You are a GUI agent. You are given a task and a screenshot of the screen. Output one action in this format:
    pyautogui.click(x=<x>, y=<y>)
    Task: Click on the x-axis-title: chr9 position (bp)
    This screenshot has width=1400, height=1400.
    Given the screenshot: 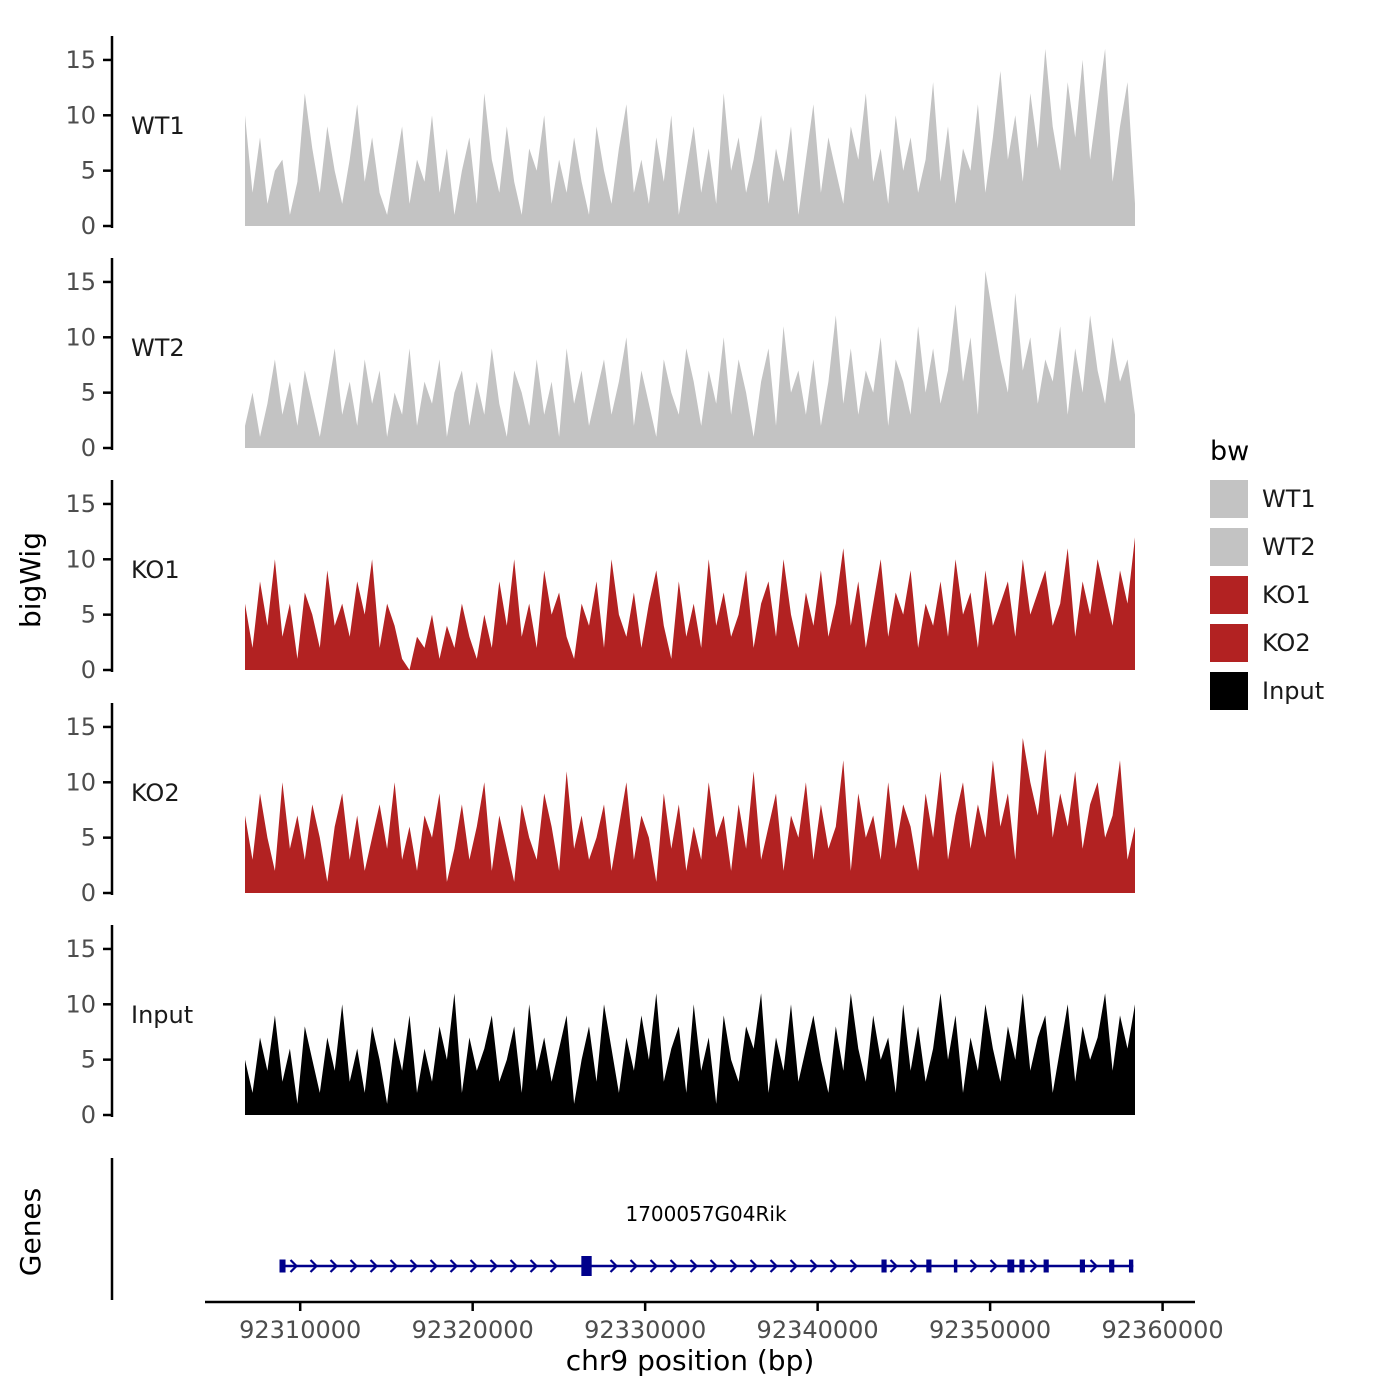 What is the action you would take?
    pyautogui.click(x=690, y=1360)
    